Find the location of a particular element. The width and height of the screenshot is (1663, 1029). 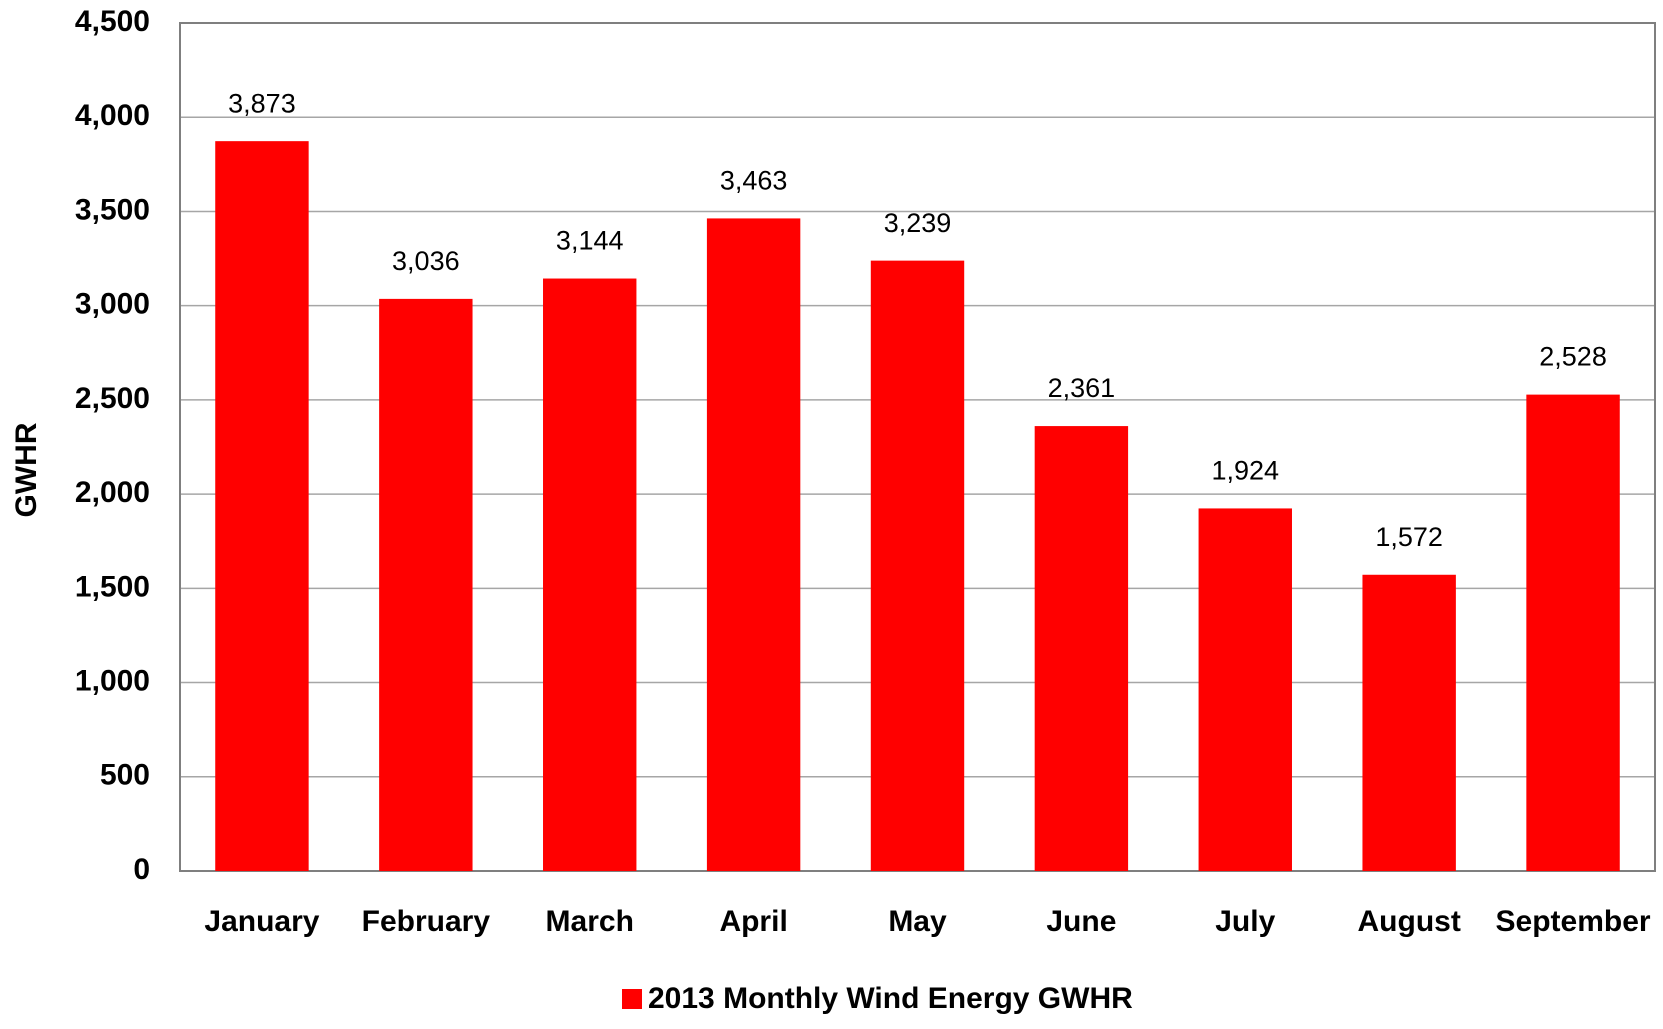

x-tick-label: January is located at coordinates (261, 921).